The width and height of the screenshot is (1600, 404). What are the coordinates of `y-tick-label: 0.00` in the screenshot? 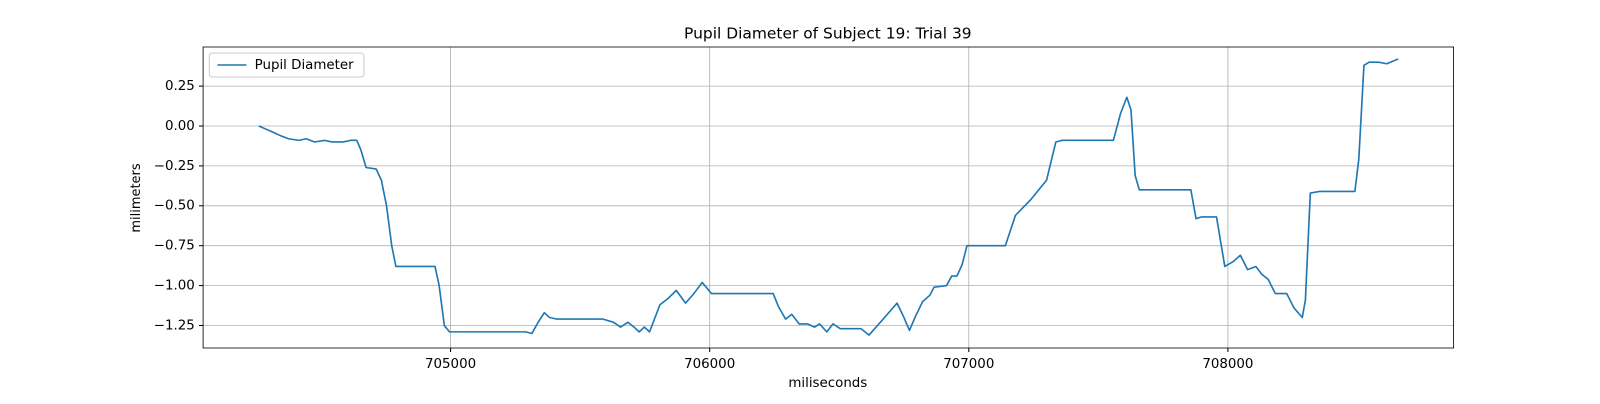 It's located at (180, 126).